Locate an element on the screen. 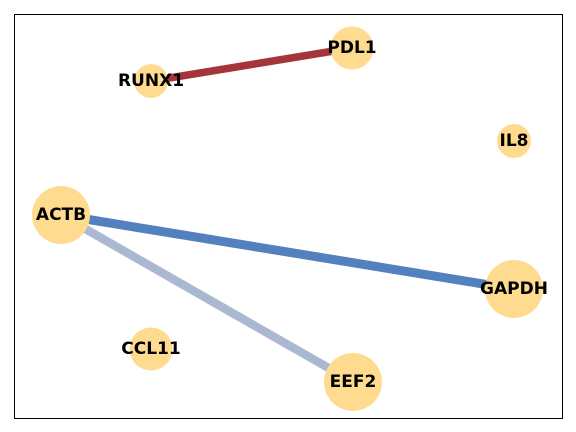 The height and width of the screenshot is (432, 576). node-label-il8: IL8 is located at coordinates (514, 141).